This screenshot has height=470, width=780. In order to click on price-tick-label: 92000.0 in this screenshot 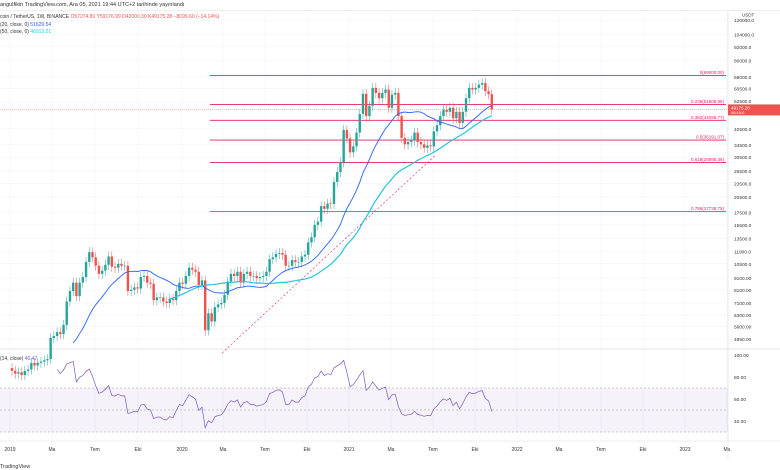, I will do `click(743, 48)`.